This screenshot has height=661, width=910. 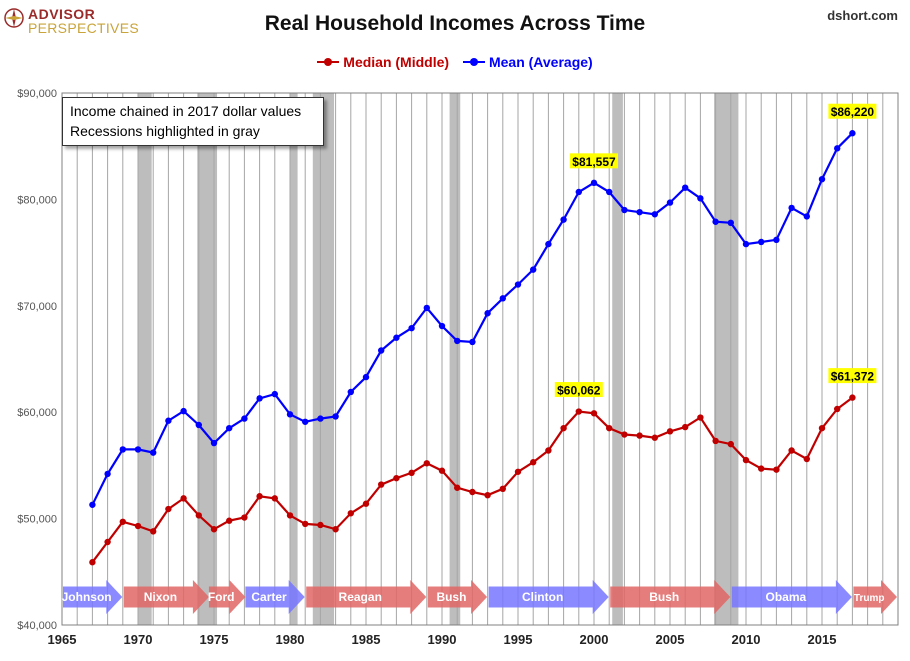 I want to click on advisor-perspectives-logo: ADVISOR PERSPECTIVES, so click(x=74, y=23).